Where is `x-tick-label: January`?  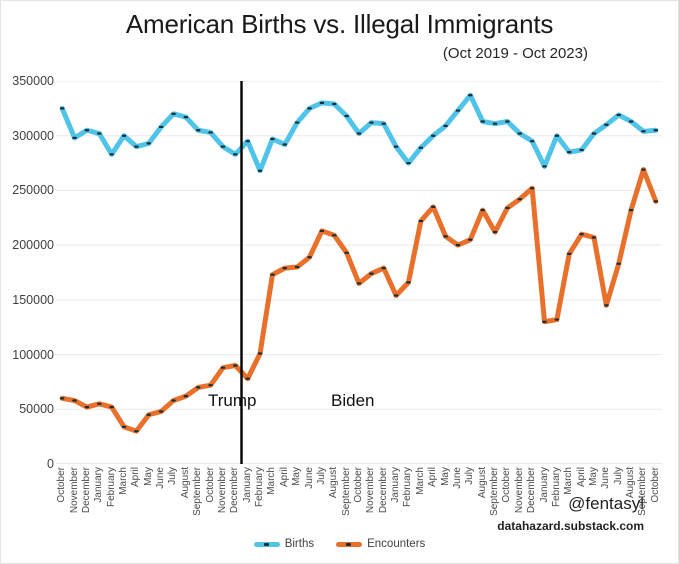 x-tick-label: January is located at coordinates (99, 485).